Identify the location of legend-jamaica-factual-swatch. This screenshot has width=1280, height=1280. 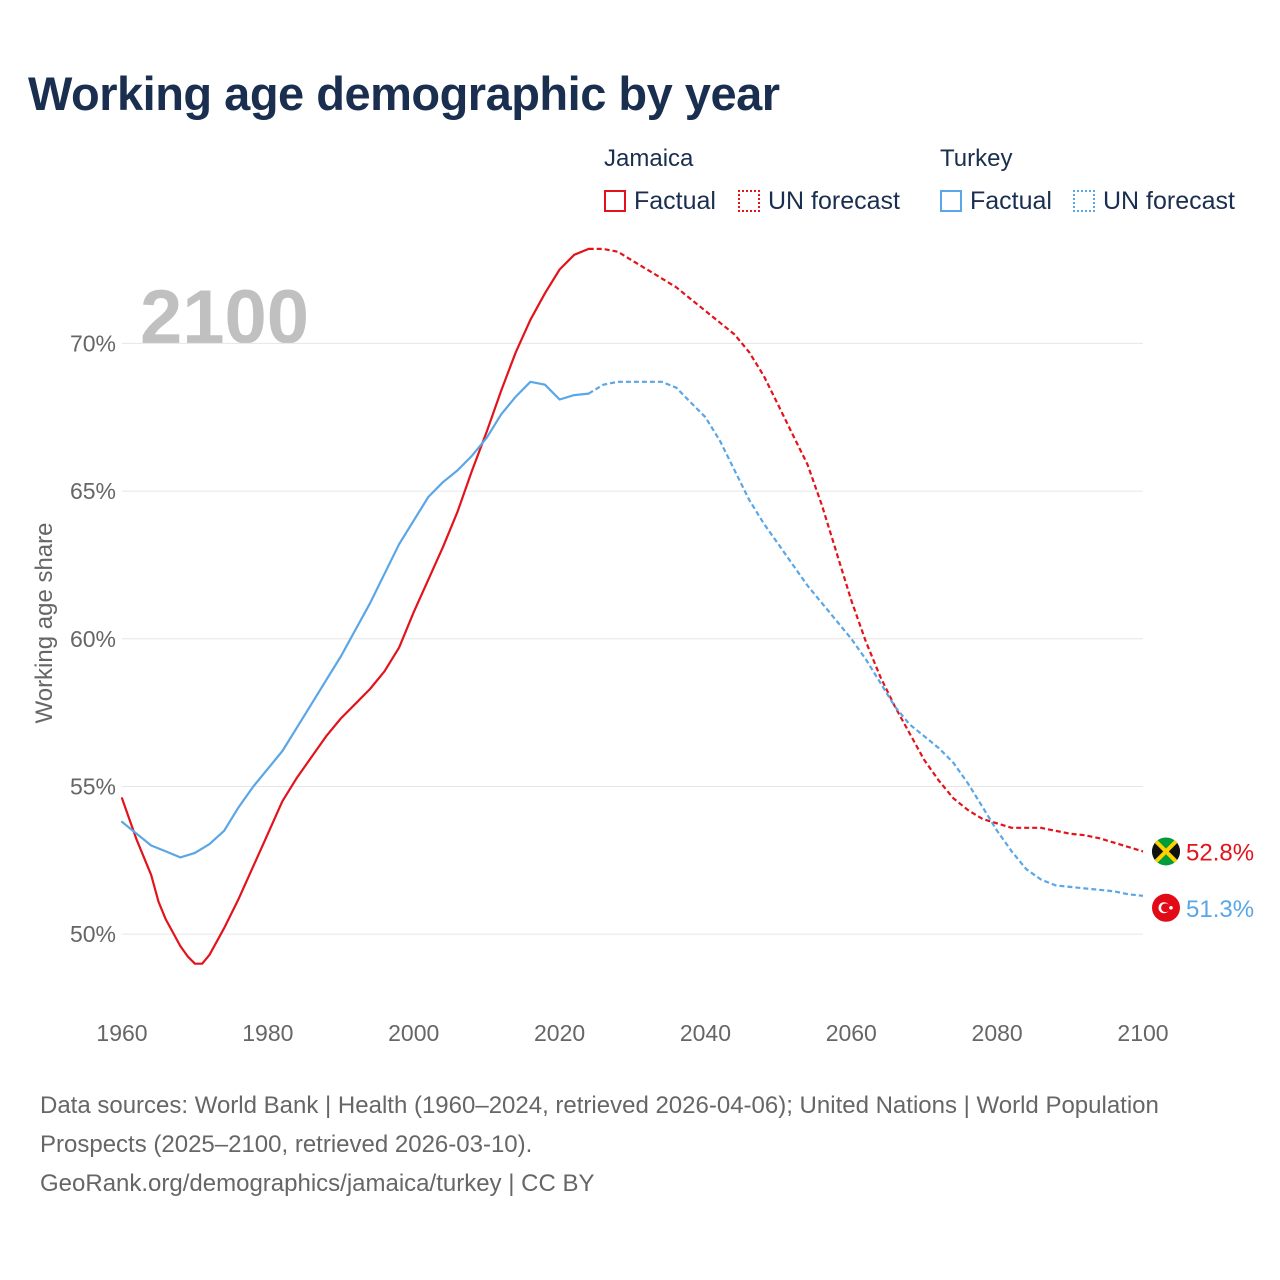
(615, 201).